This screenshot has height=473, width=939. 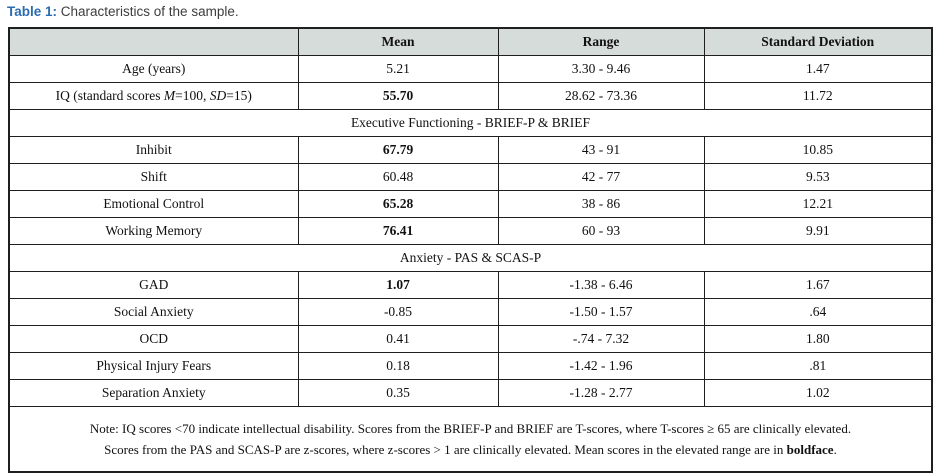 What do you see at coordinates (818, 96) in the screenshot?
I see `cell-sd: 11.72` at bounding box center [818, 96].